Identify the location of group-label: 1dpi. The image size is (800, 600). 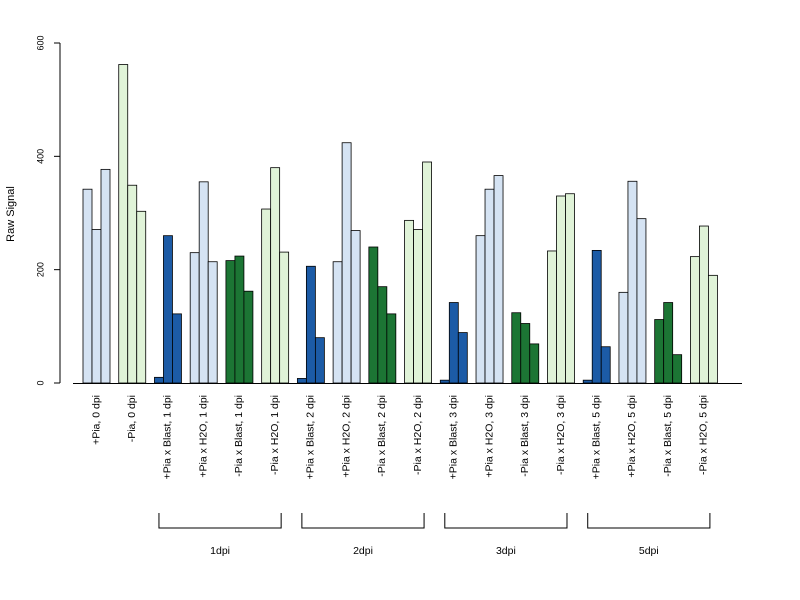
(220, 551).